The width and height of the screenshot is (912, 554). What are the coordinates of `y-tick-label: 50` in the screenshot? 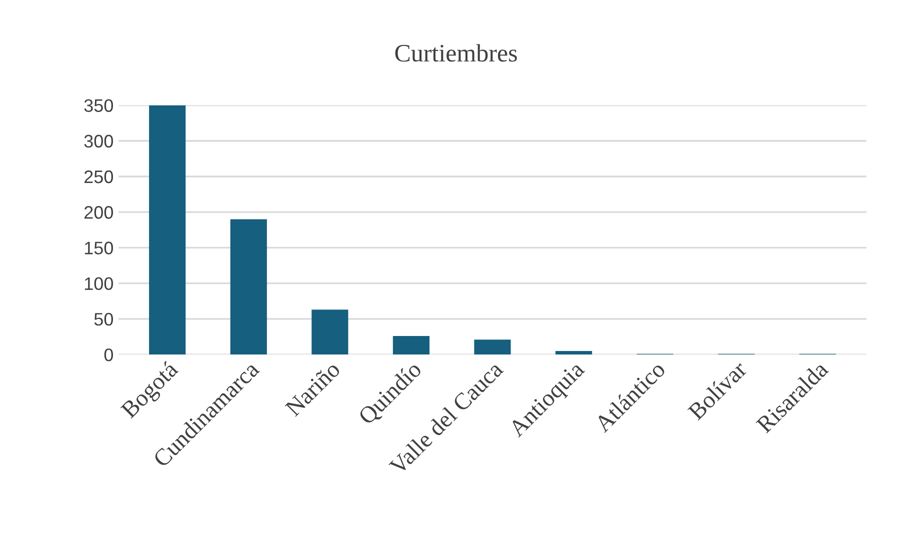 It's located at (103, 319).